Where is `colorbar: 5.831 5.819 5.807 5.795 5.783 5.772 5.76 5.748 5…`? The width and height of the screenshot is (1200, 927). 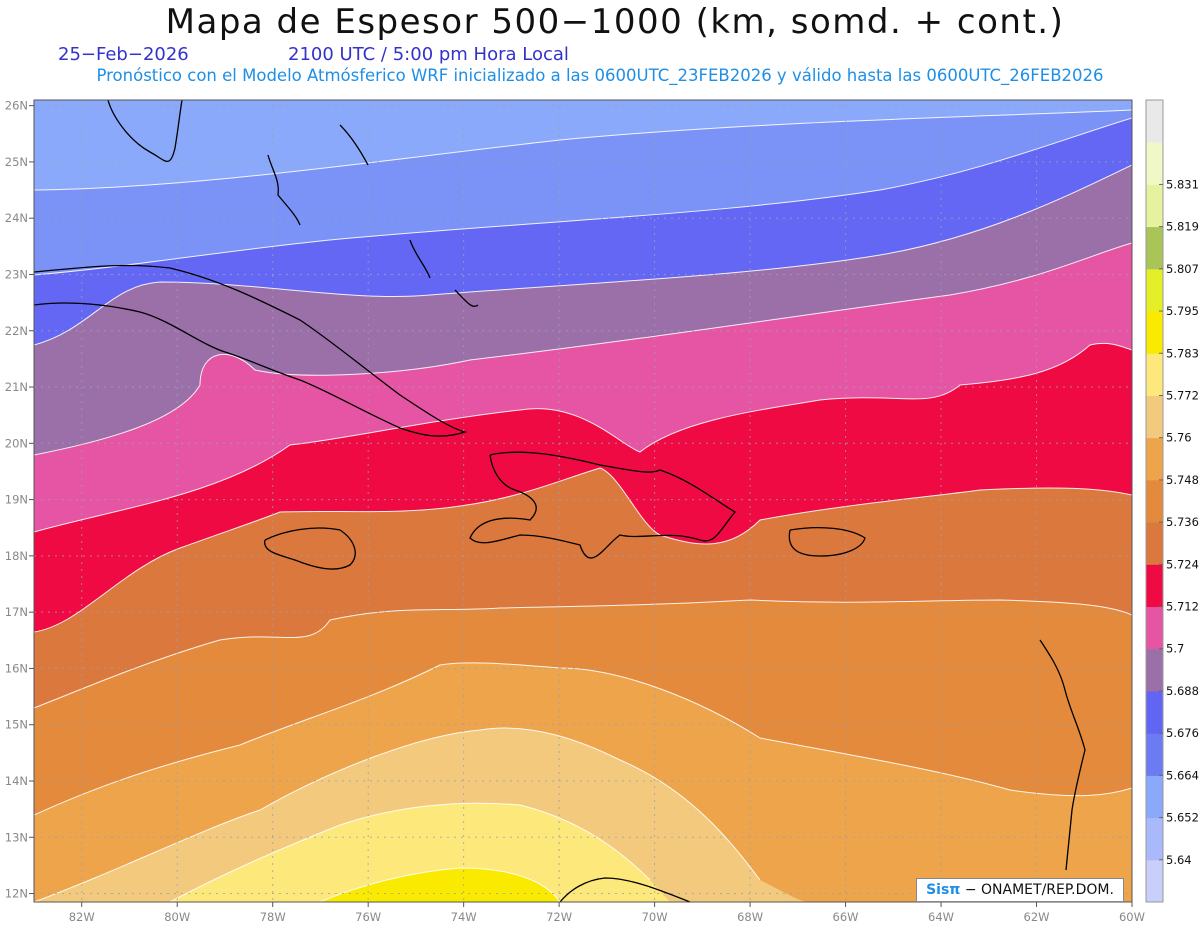 colorbar: 5.831 5.819 5.807 5.795 5.783 5.772 5.76 5.748 5… is located at coordinates (1172, 501).